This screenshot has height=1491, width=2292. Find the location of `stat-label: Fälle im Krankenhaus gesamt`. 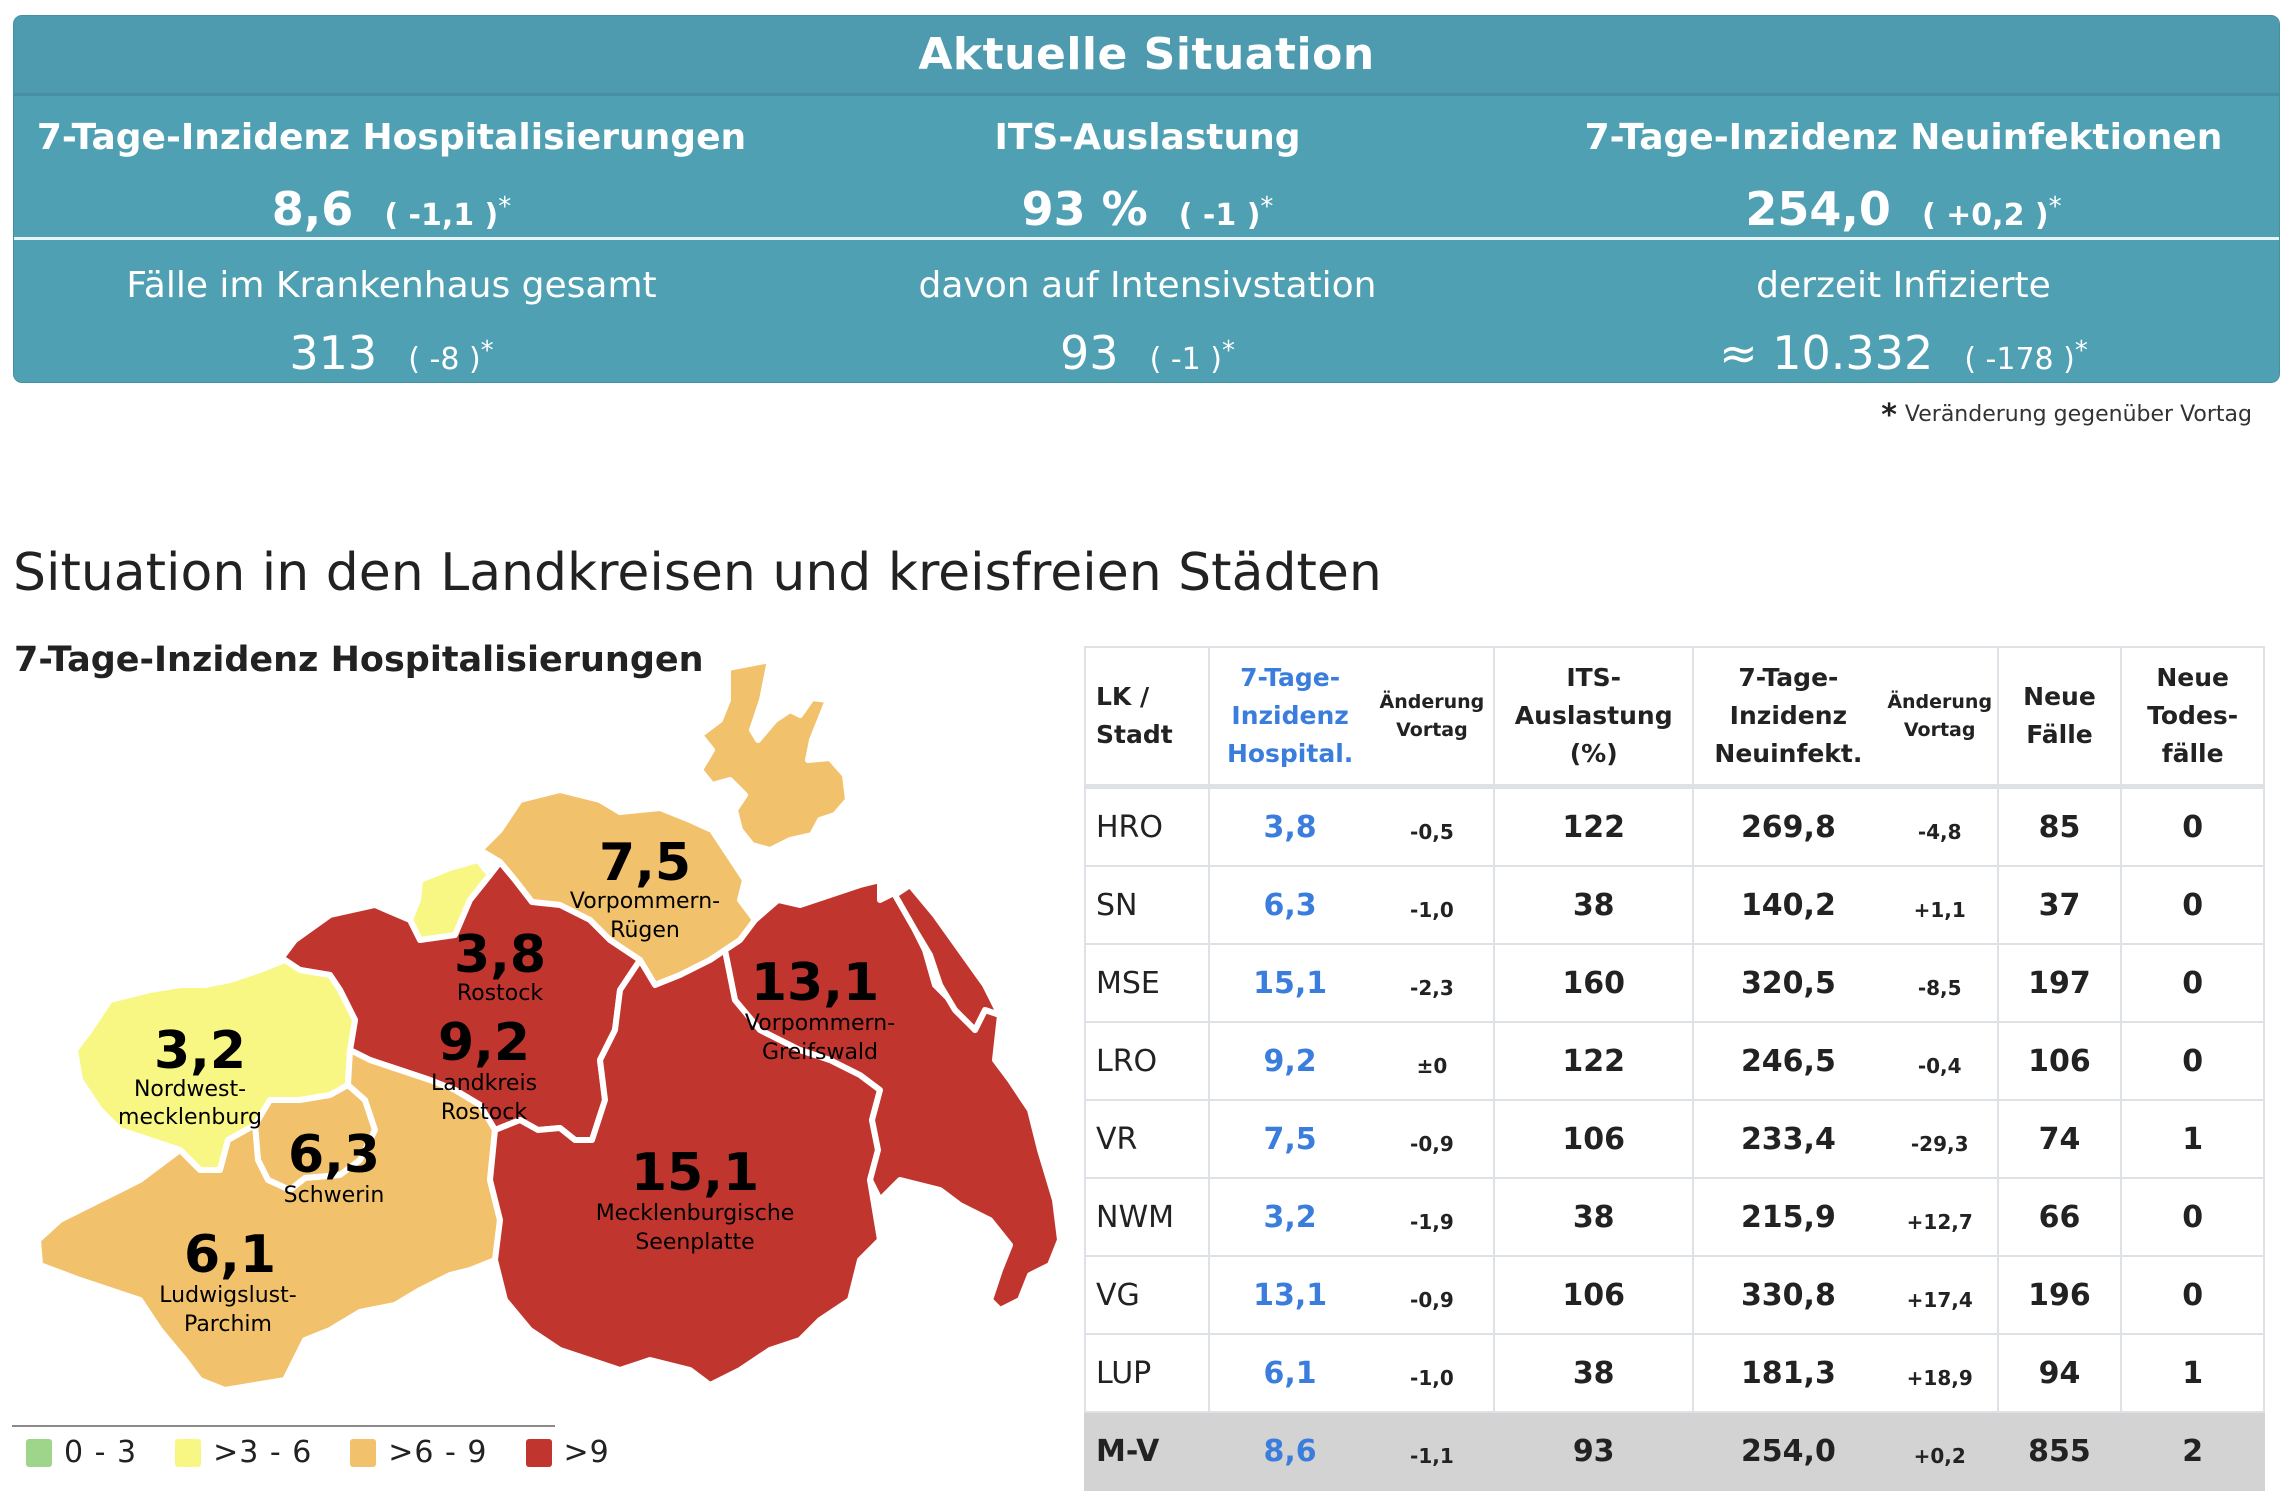

stat-label: Fälle im Krankenhaus gesamt is located at coordinates (391, 285).